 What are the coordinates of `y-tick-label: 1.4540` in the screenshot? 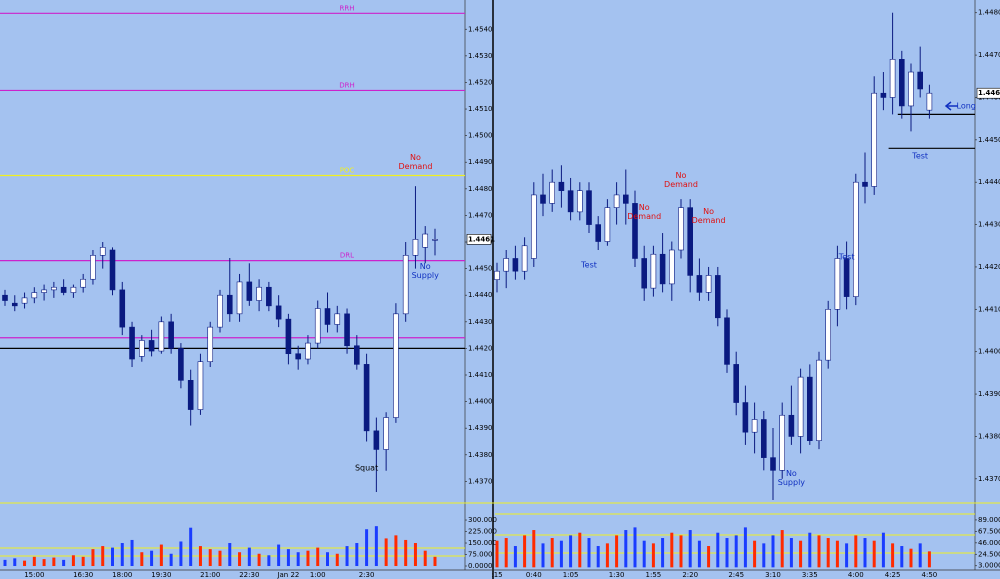 It's located at (480, 29).